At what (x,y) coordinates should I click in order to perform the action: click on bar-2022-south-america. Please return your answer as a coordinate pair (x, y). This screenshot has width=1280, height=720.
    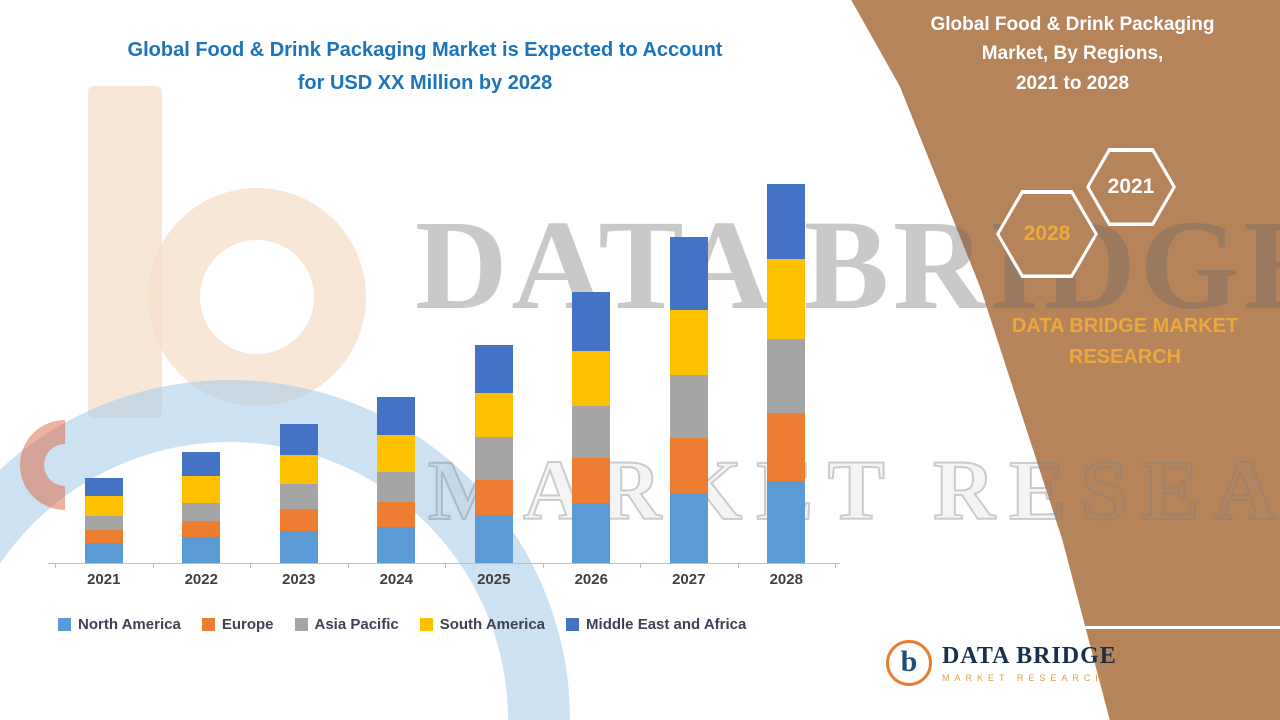
    Looking at the image, I should click on (201, 489).